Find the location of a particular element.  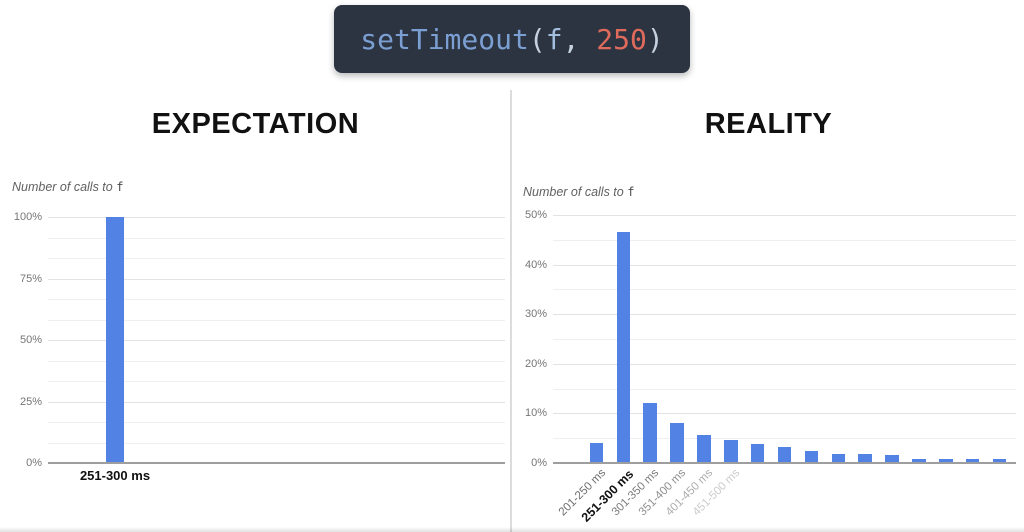

code-token: setTimeout is located at coordinates (444, 39).